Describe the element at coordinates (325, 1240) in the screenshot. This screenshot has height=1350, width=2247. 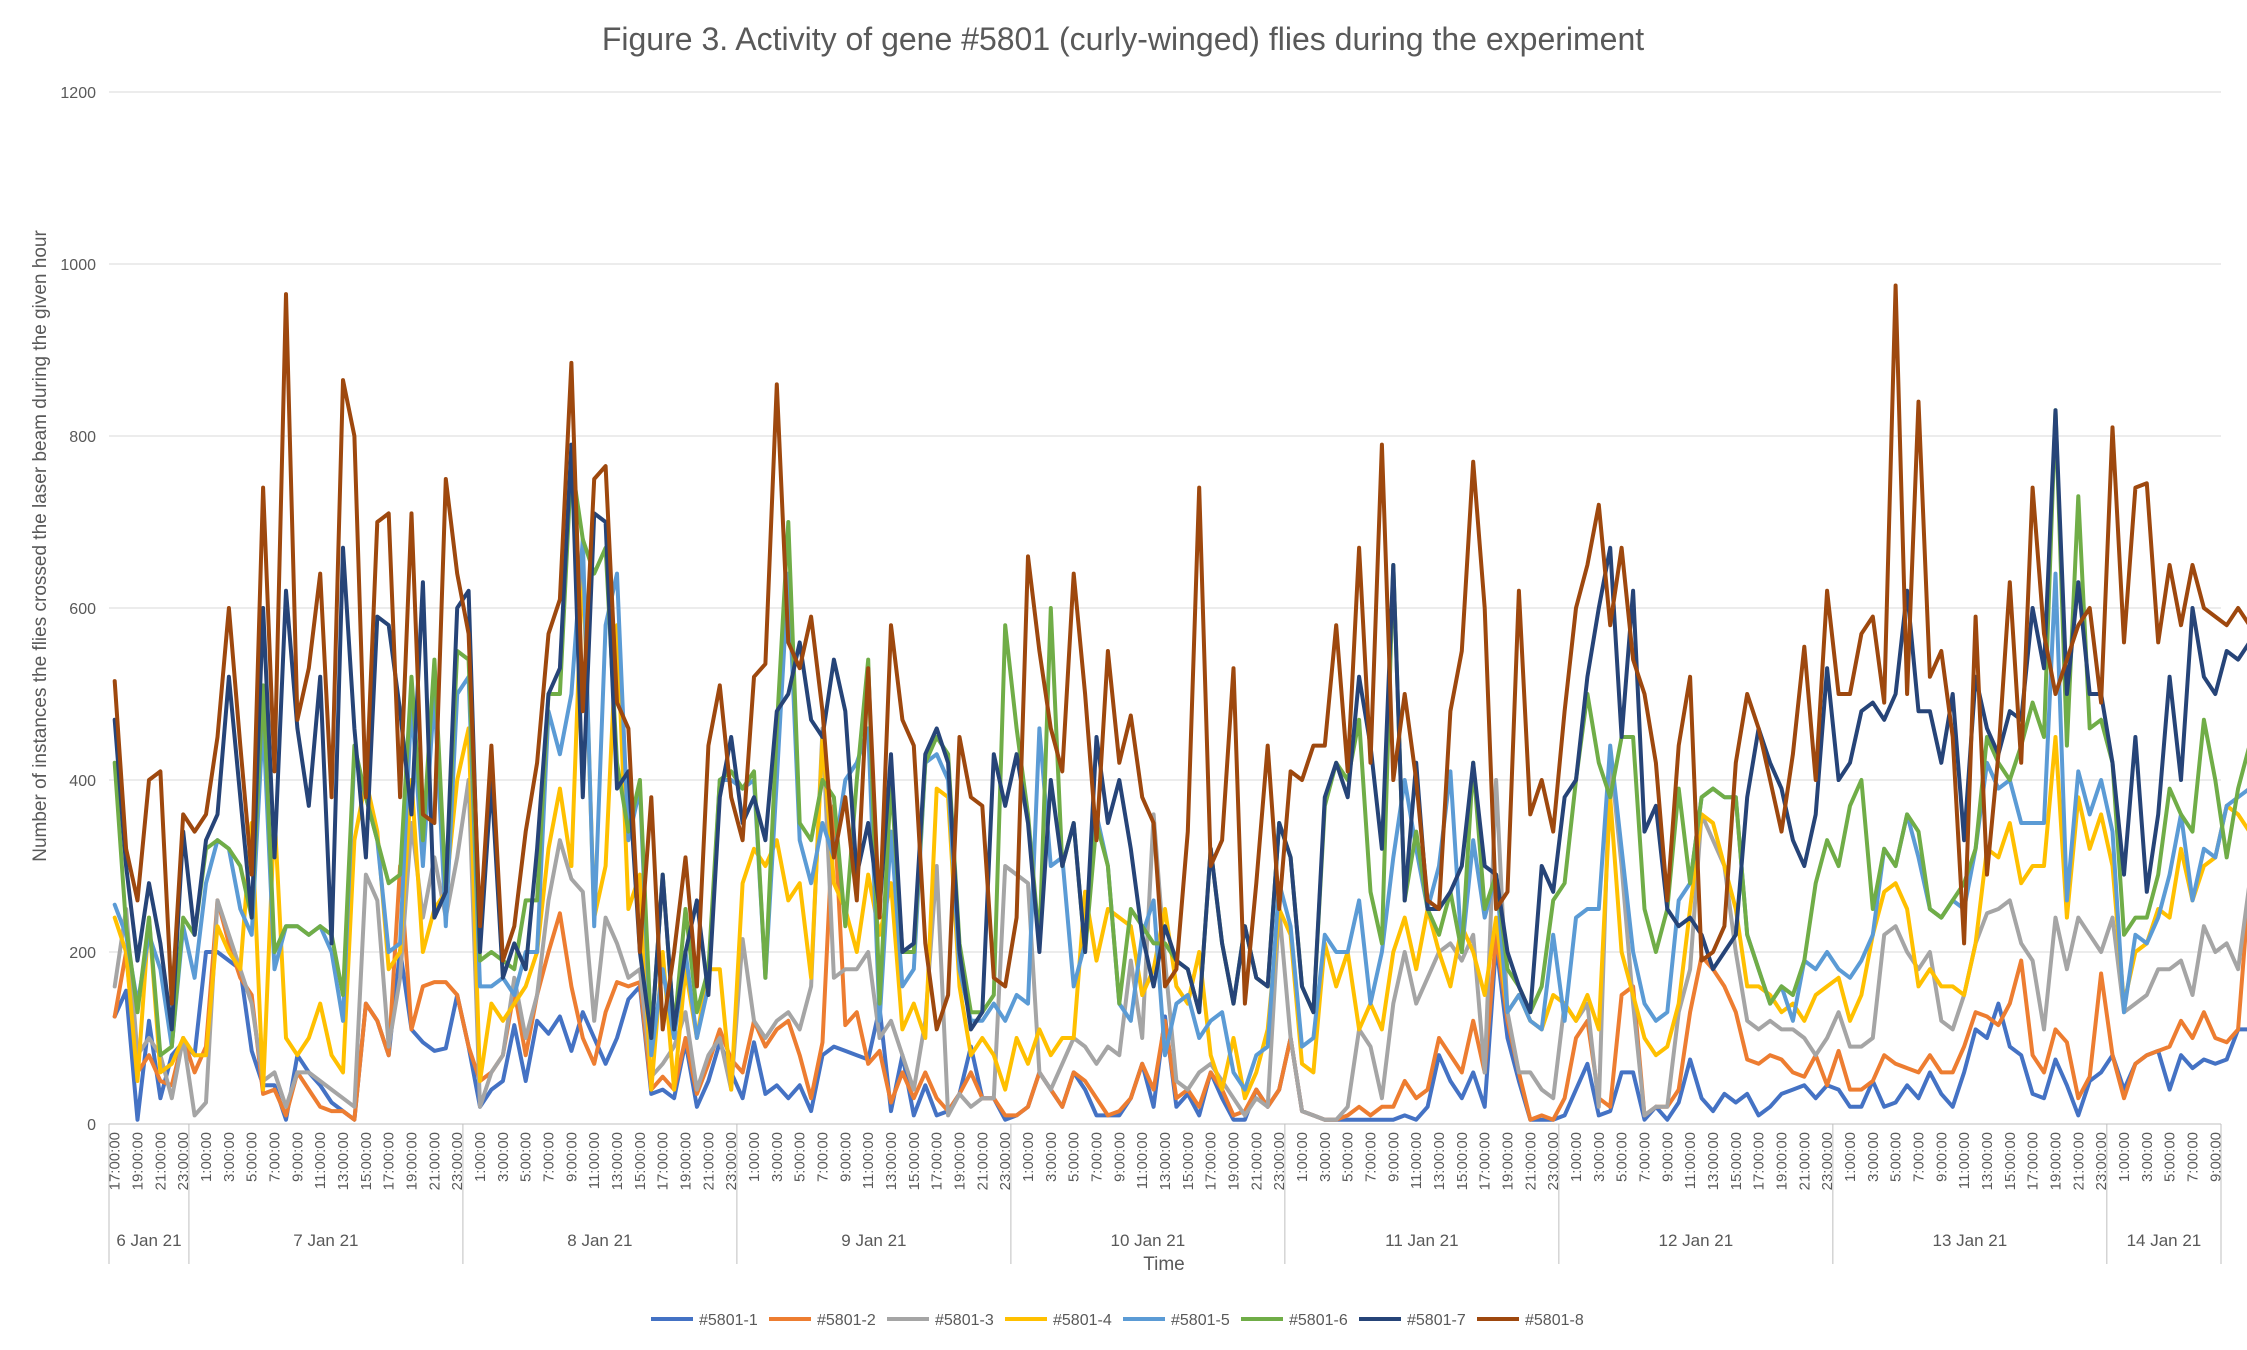
I see `day-label: 7 Jan 21` at that location.